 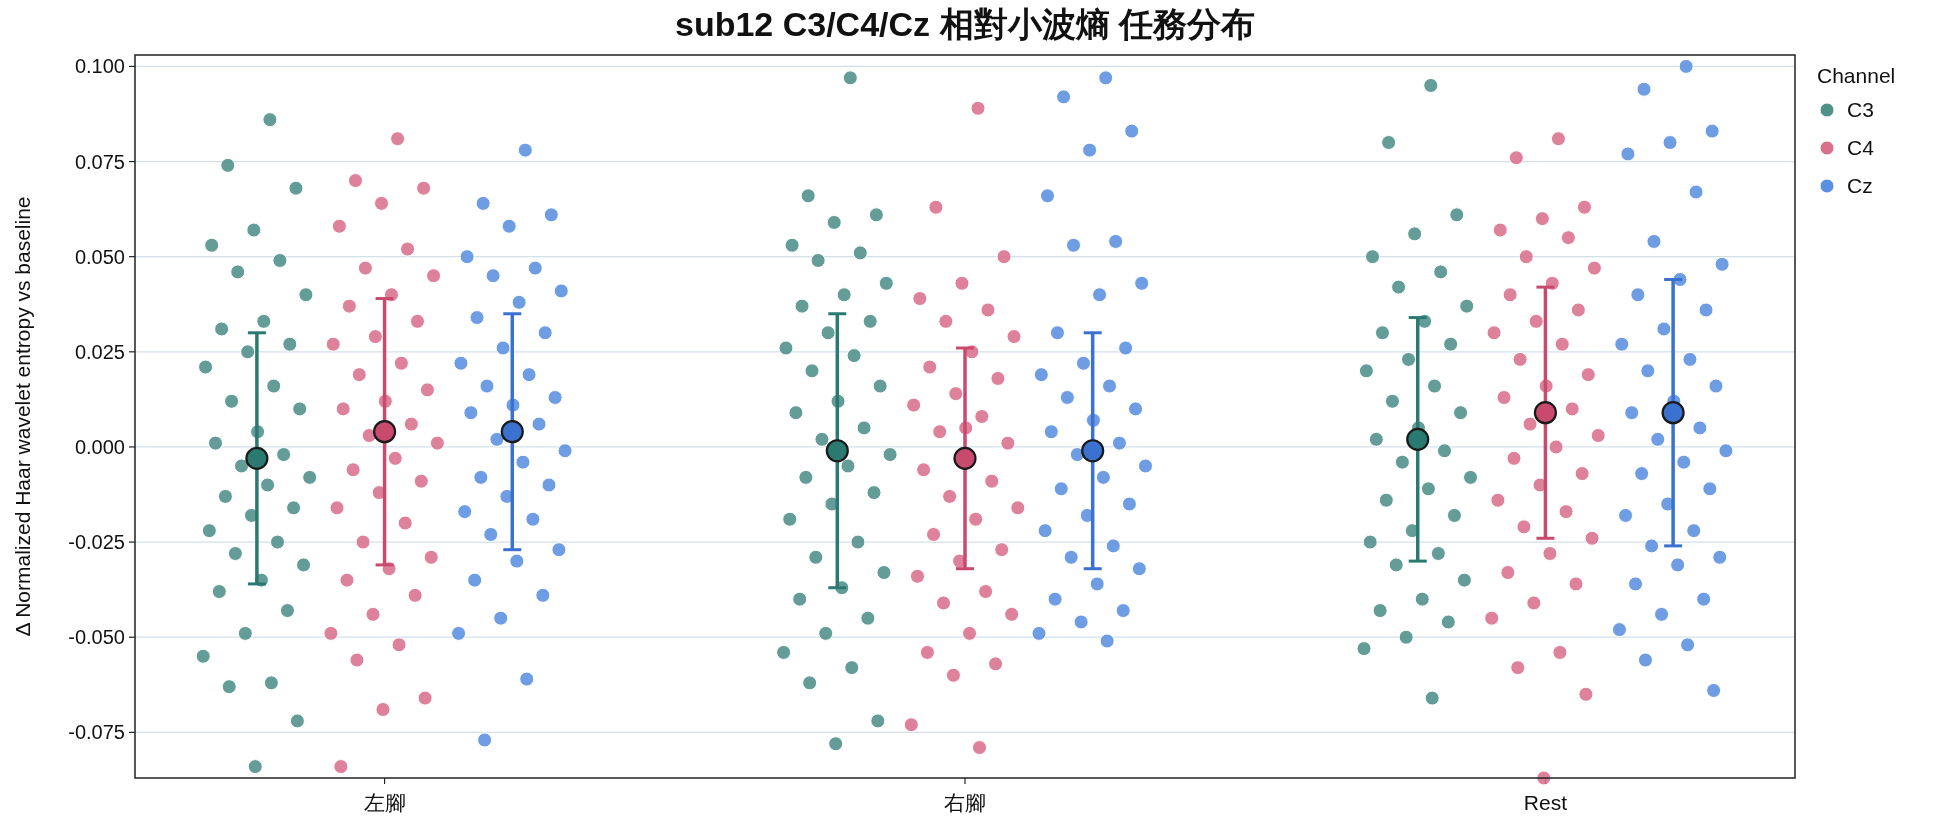 I want to click on legend-title: Channel, so click(x=1856, y=75).